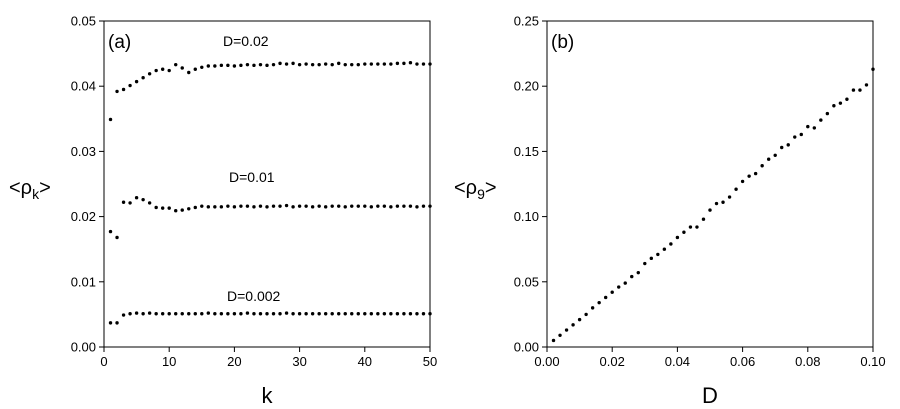 The width and height of the screenshot is (900, 409). What do you see at coordinates (270, 318) in the screenshot?
I see `series-d0002` at bounding box center [270, 318].